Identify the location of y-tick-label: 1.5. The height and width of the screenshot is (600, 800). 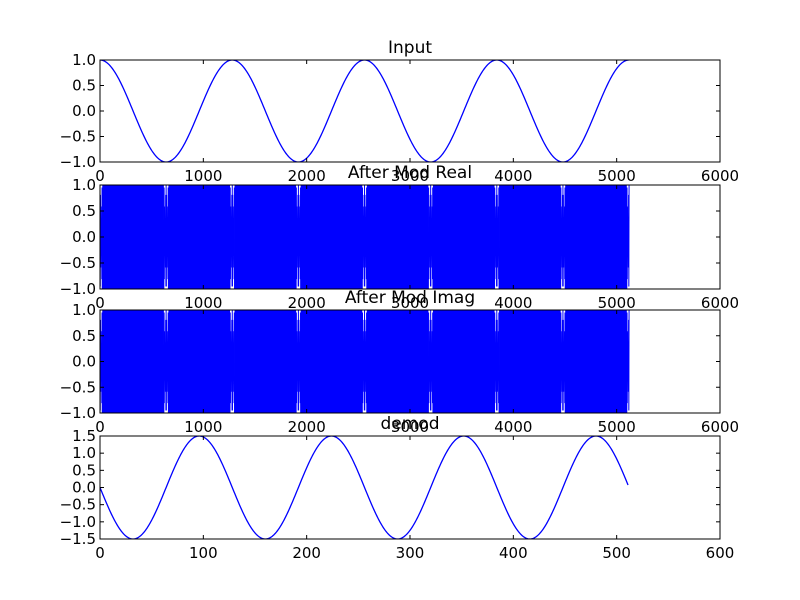
(84, 436).